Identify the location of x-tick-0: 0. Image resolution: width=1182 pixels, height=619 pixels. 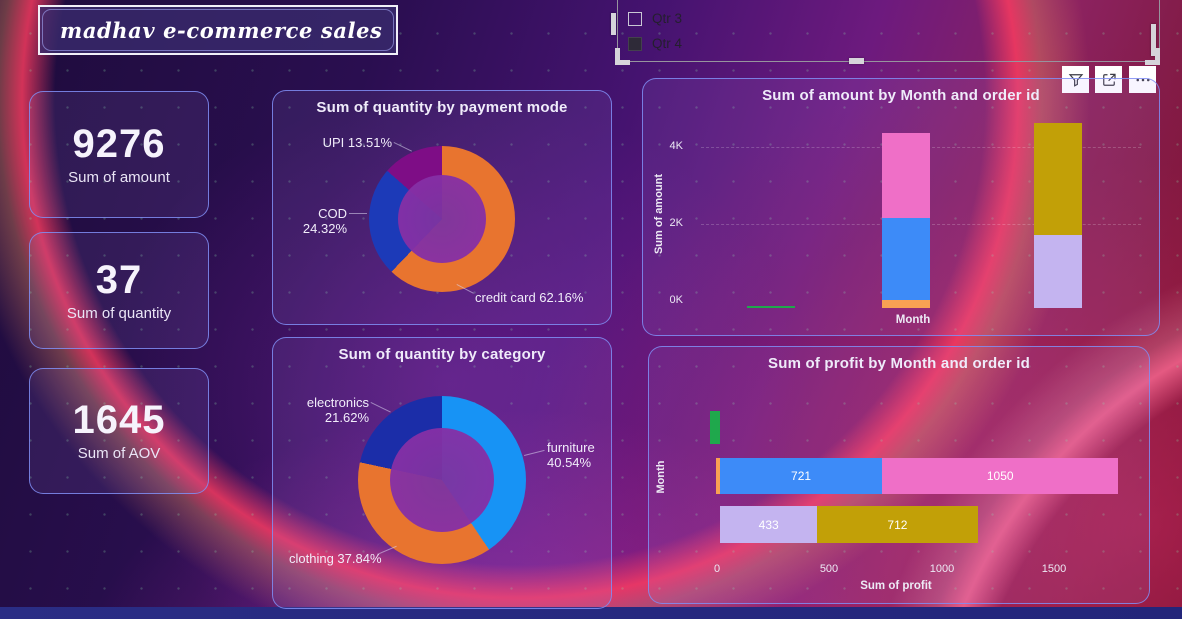
(717, 569).